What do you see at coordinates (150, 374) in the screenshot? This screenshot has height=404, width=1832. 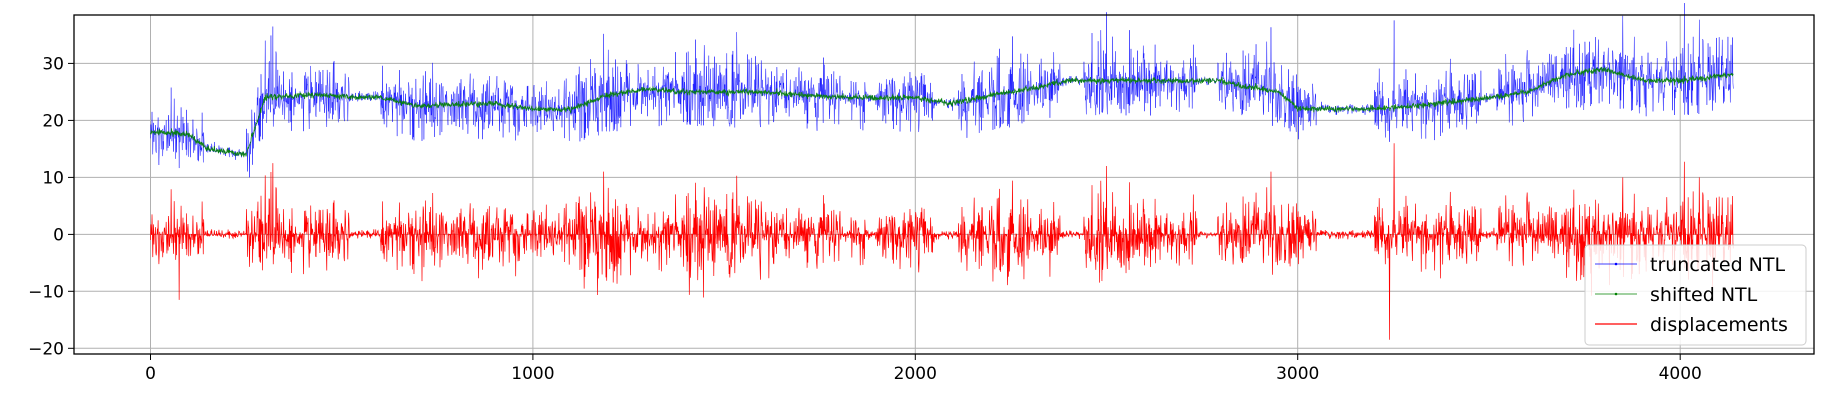 I see `x-tick-label-0: 0` at bounding box center [150, 374].